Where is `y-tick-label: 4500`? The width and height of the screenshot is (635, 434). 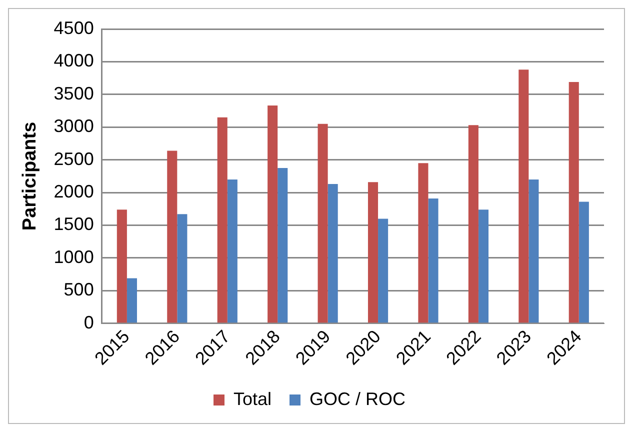 y-tick-label: 4500 is located at coordinates (74, 28).